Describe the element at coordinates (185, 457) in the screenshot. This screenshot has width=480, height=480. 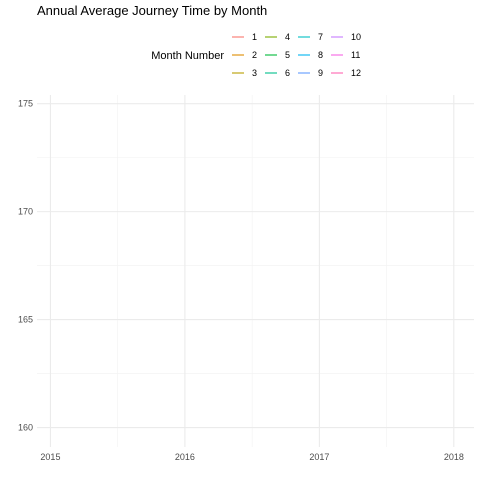
I see `x-tick-label: 2016` at that location.